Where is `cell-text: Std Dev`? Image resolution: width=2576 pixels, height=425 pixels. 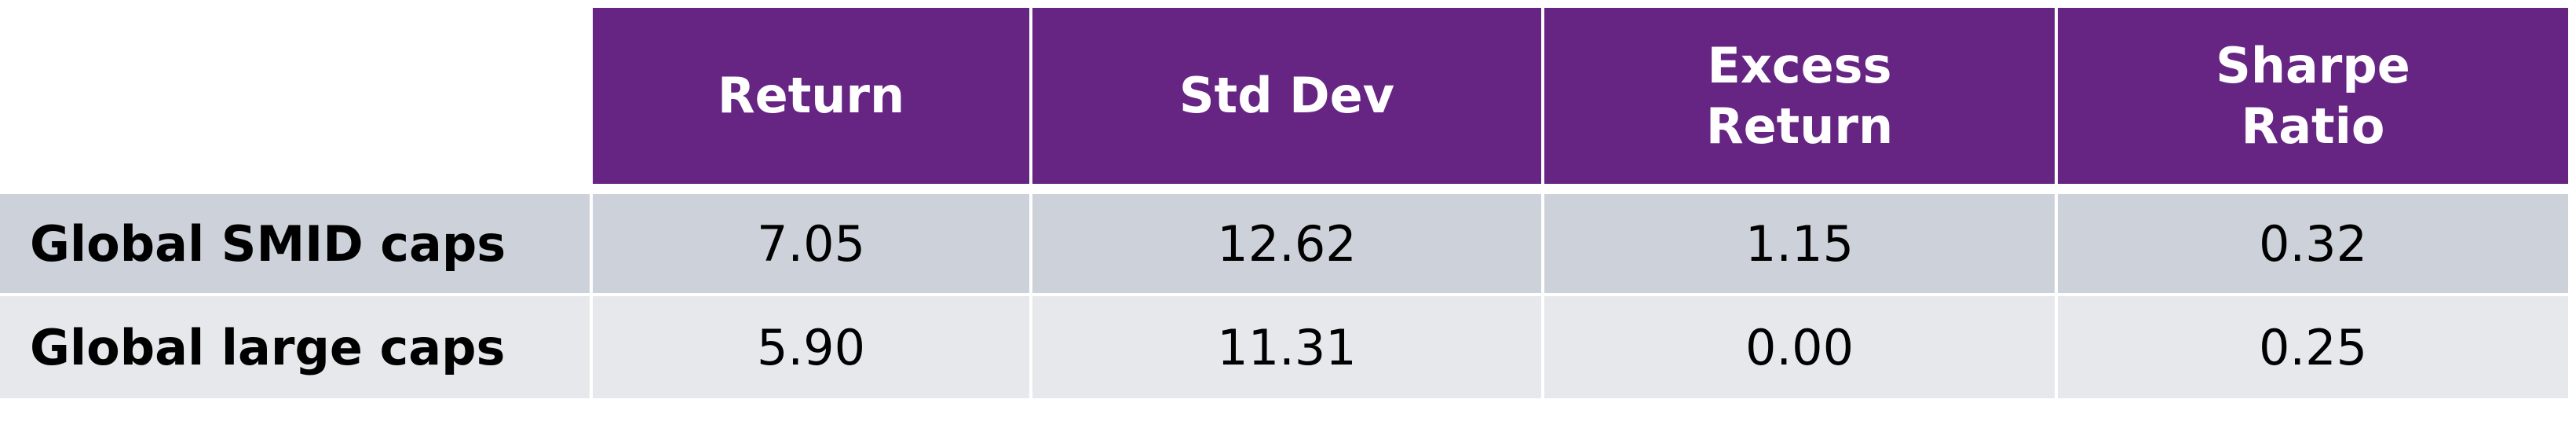
cell-text: Std Dev is located at coordinates (1287, 96).